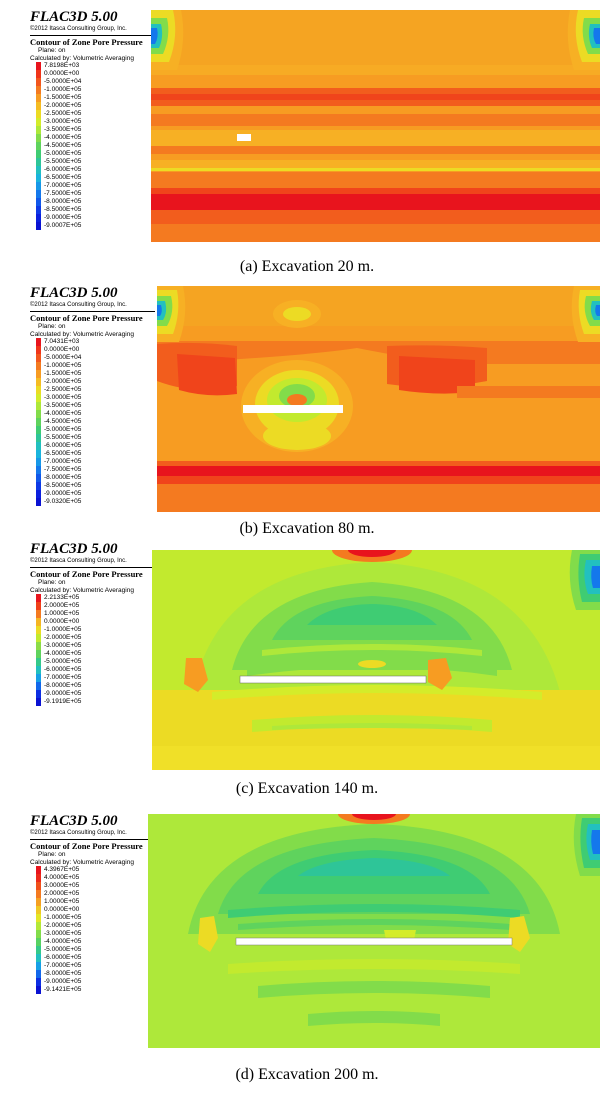 The width and height of the screenshot is (614, 1093). I want to click on legend-entry: -3.5000E+05, so click(92, 130).